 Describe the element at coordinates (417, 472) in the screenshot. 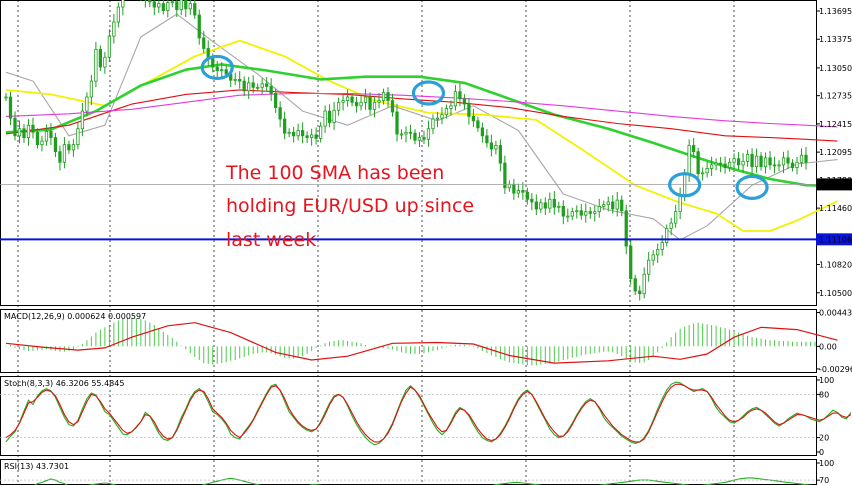

I see `rsi-panel: RSI(13) 43.7301 100 70` at that location.